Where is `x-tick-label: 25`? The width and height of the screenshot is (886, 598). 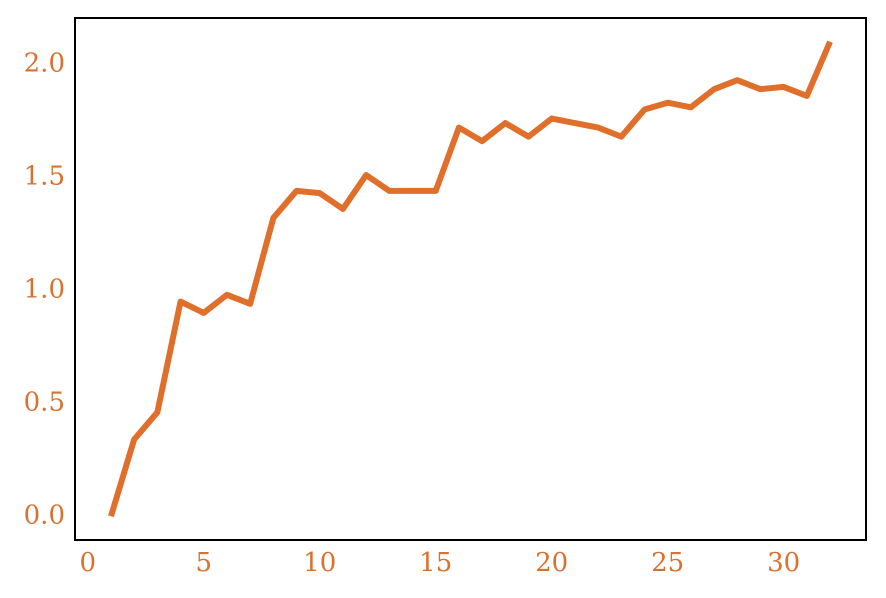 x-tick-label: 25 is located at coordinates (667, 563).